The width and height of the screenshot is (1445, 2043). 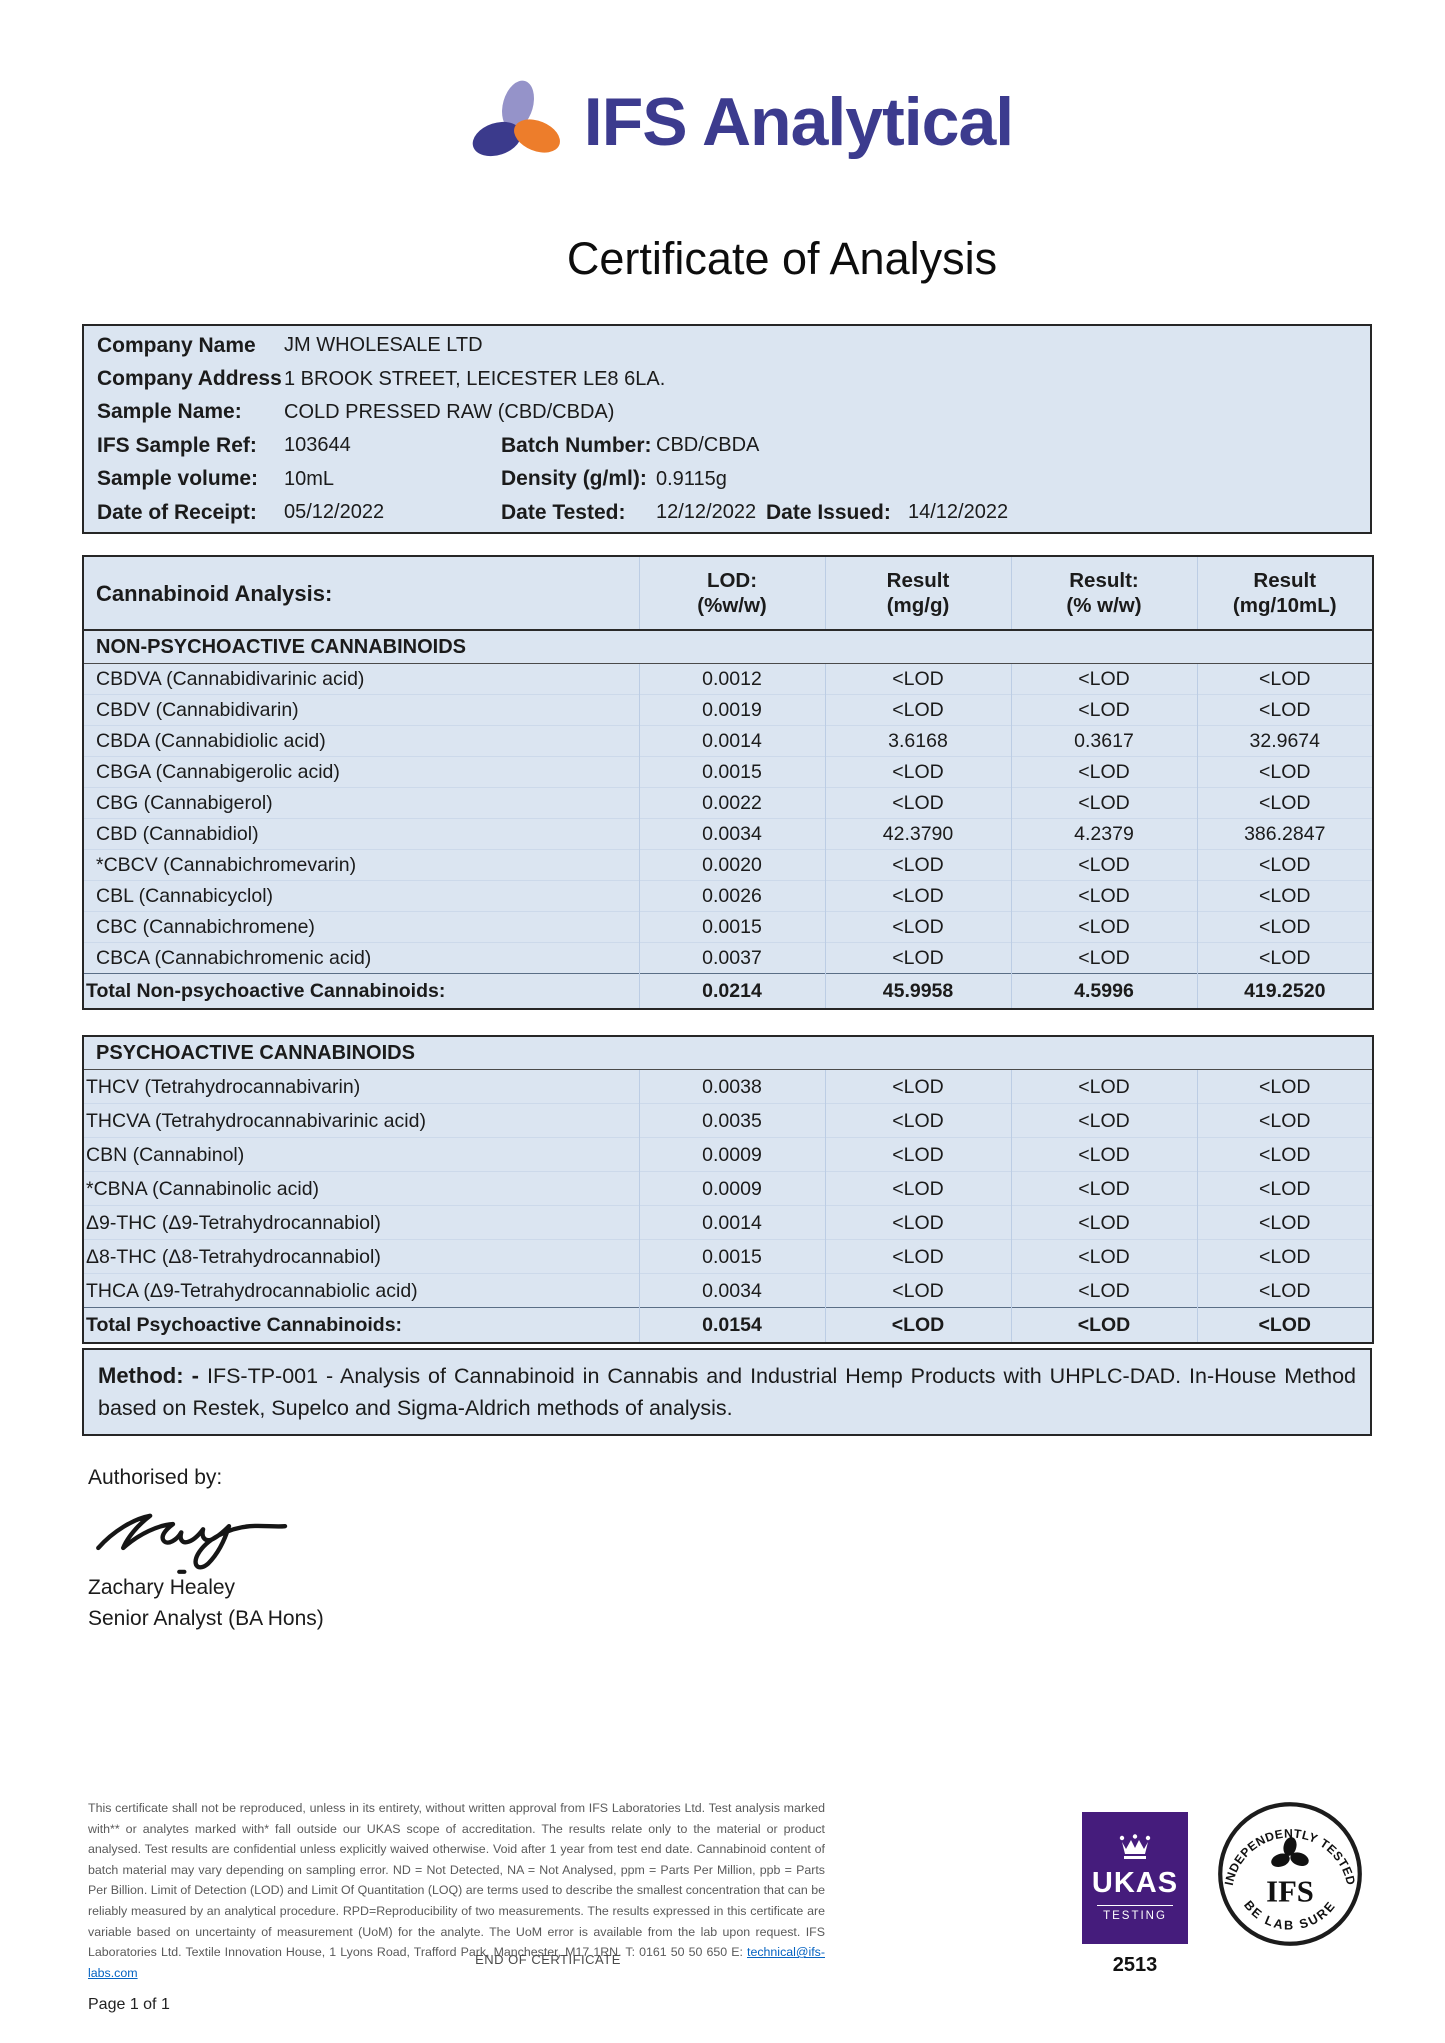 I want to click on ukas-lab-number: 2513, so click(x=1135, y=1965).